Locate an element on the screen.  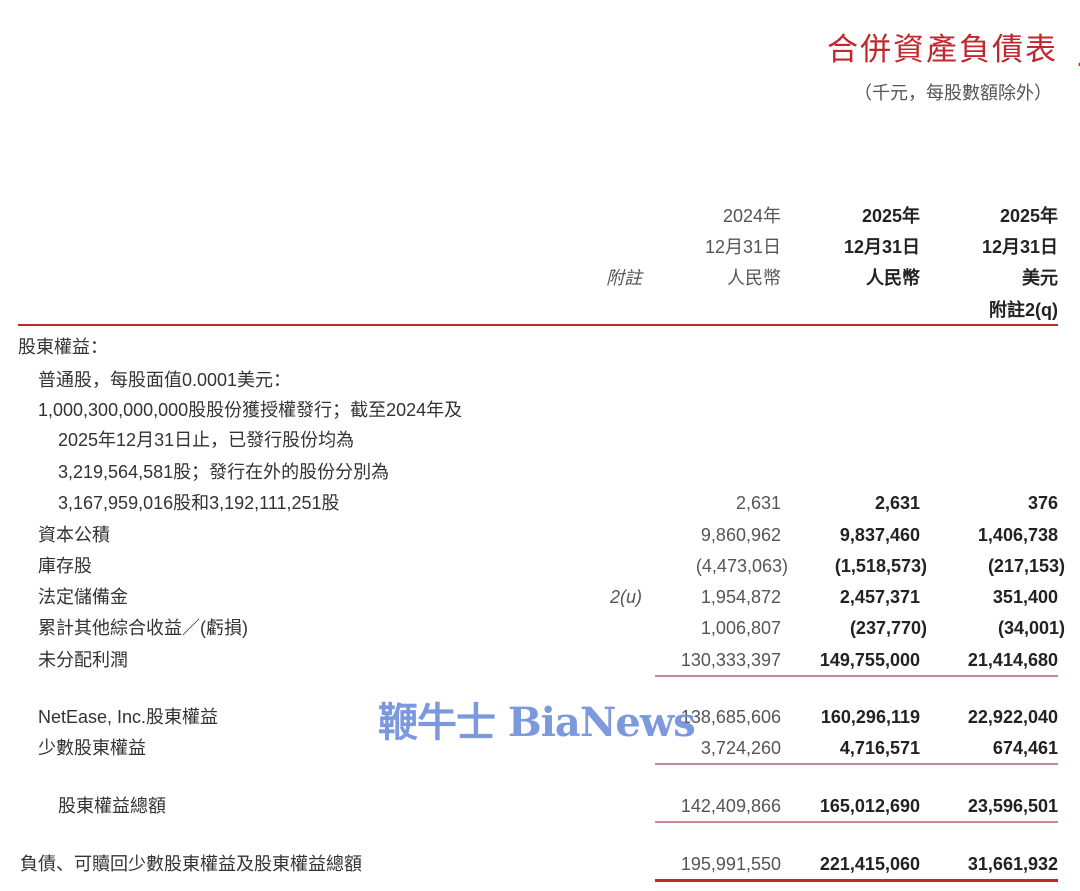
row-value-col1: 9,860,962 is located at coordinates (740, 535).